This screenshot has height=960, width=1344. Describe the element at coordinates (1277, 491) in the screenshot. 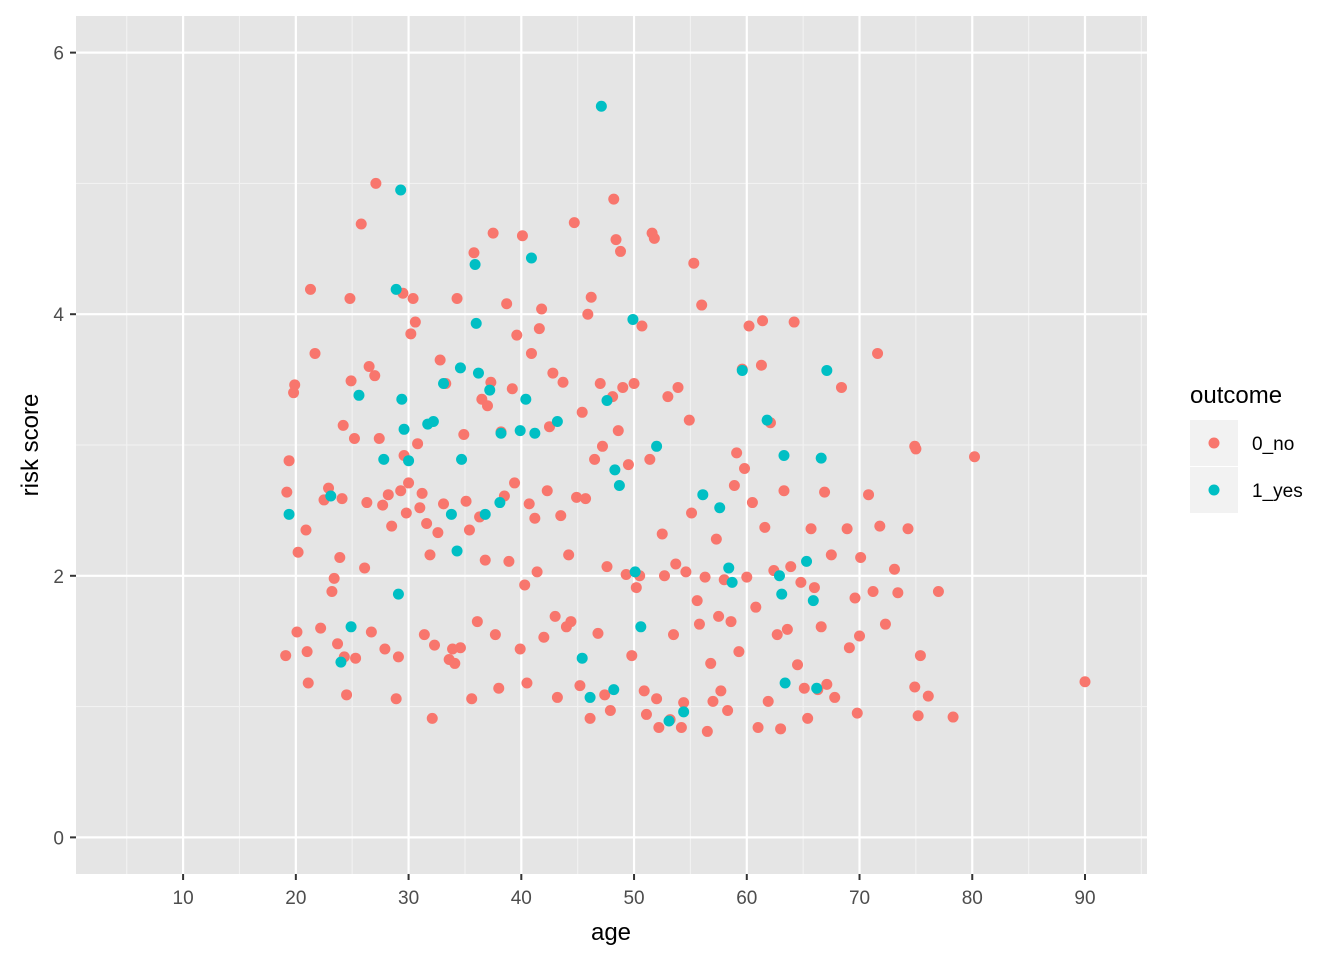

I see `legend-label-1_yes: 1_yes` at that location.